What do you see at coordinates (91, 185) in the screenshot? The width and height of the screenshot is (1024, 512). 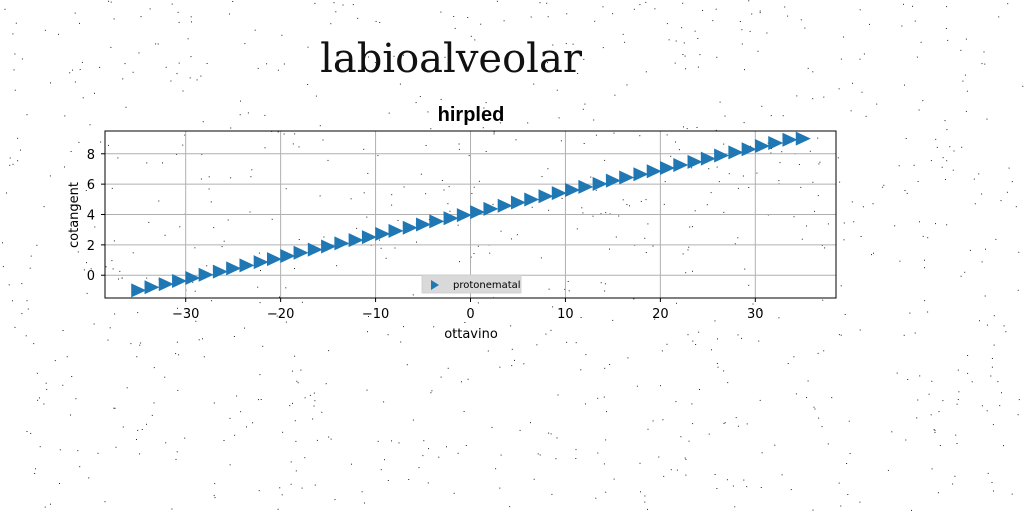 I see `y-tick-label: 6` at bounding box center [91, 185].